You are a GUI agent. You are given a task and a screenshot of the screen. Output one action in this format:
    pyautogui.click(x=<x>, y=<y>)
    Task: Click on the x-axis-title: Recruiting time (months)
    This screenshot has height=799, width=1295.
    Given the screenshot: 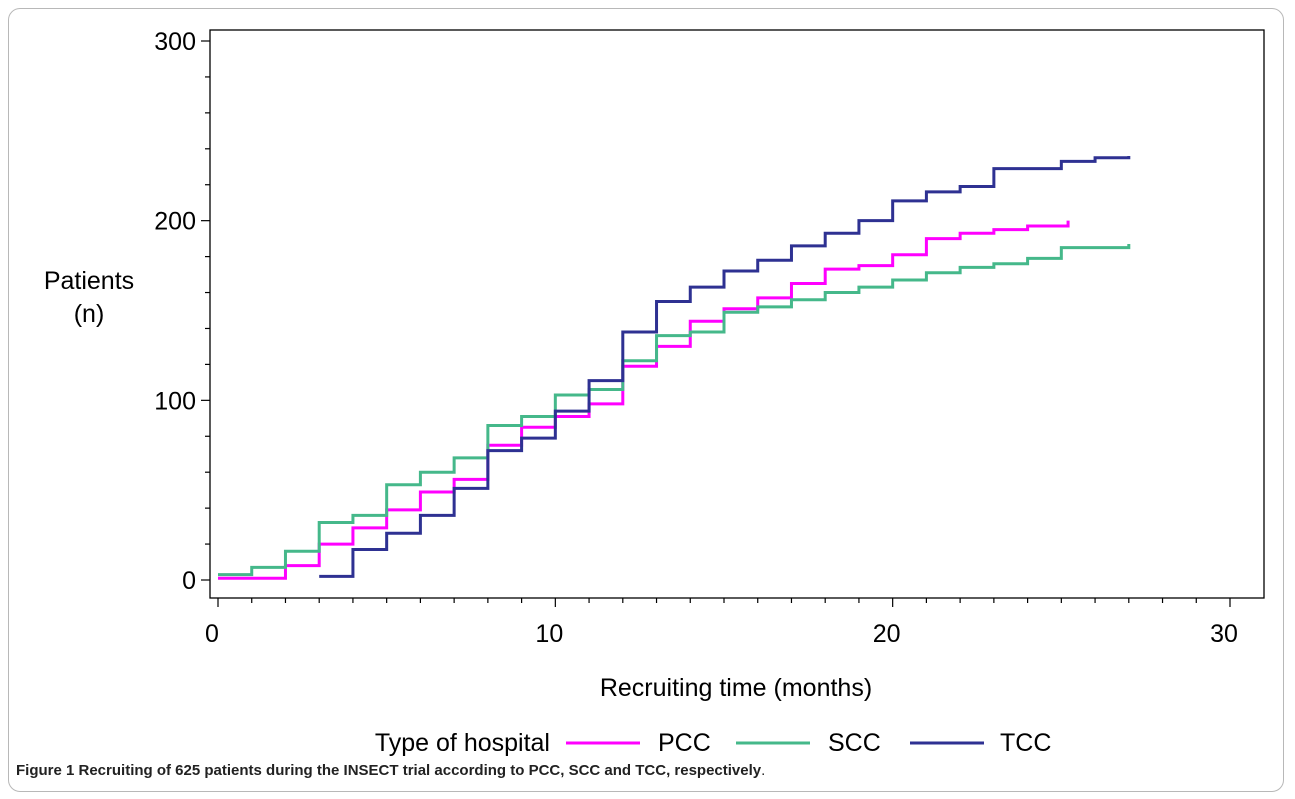 What is the action you would take?
    pyautogui.click(x=736, y=688)
    